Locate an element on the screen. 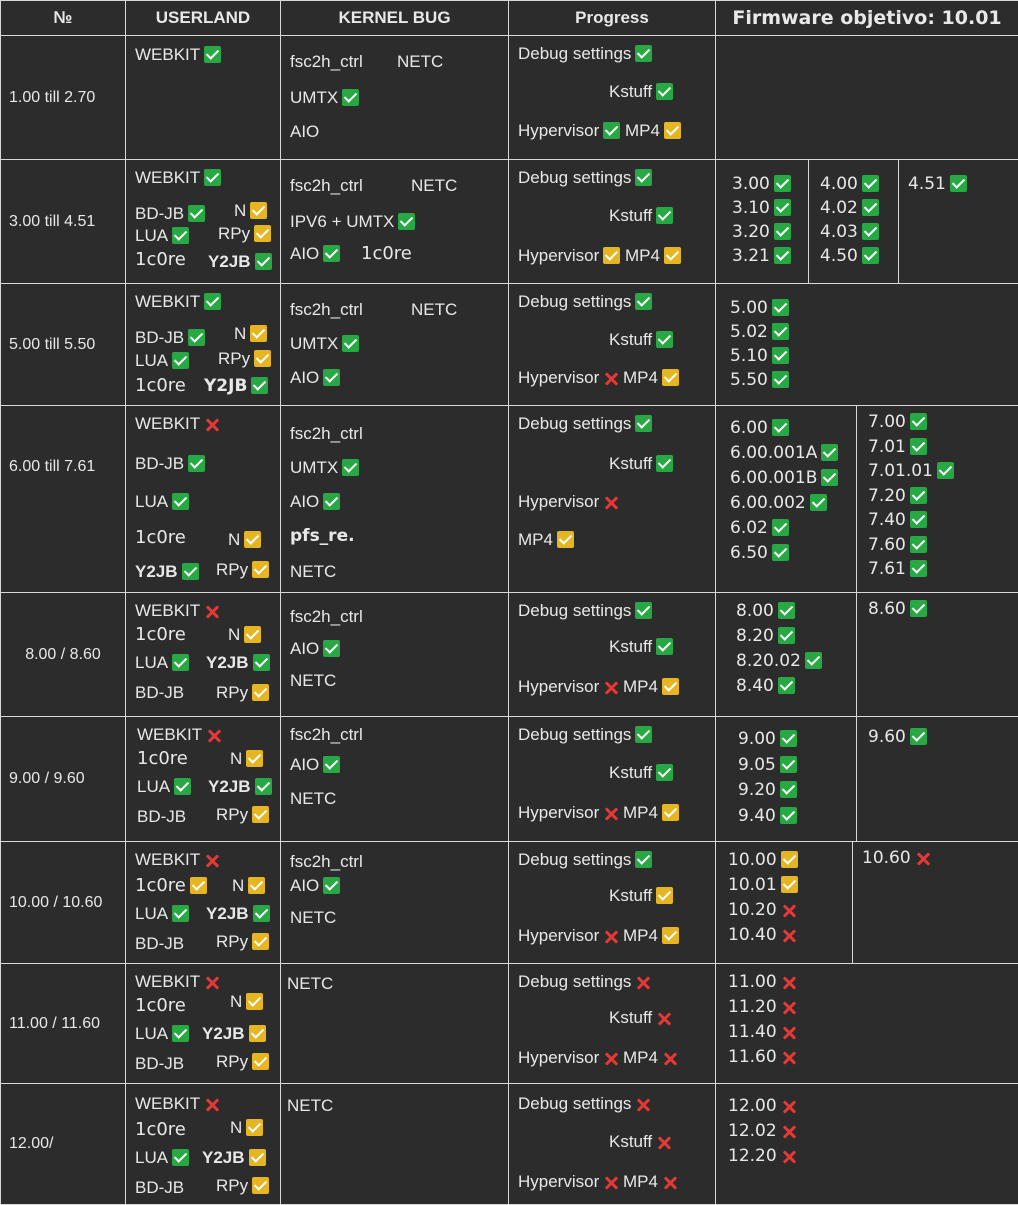  kernel-item: IPV6 + UMTX is located at coordinates (352, 222).